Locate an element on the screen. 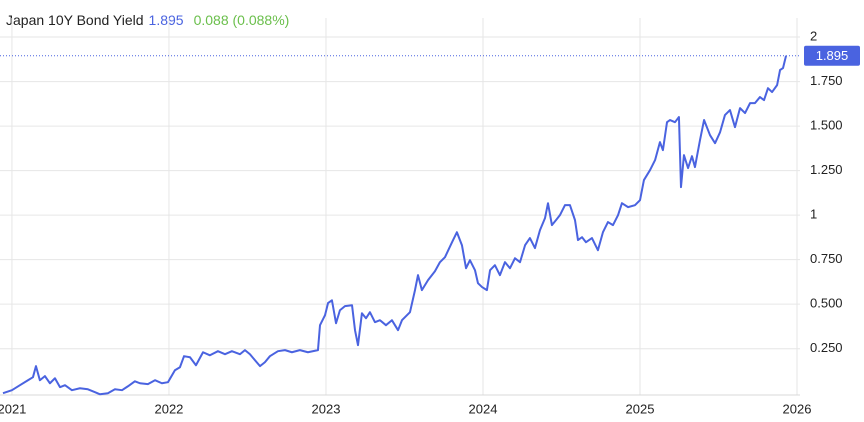  x-tick-label: 2025 is located at coordinates (640, 408).